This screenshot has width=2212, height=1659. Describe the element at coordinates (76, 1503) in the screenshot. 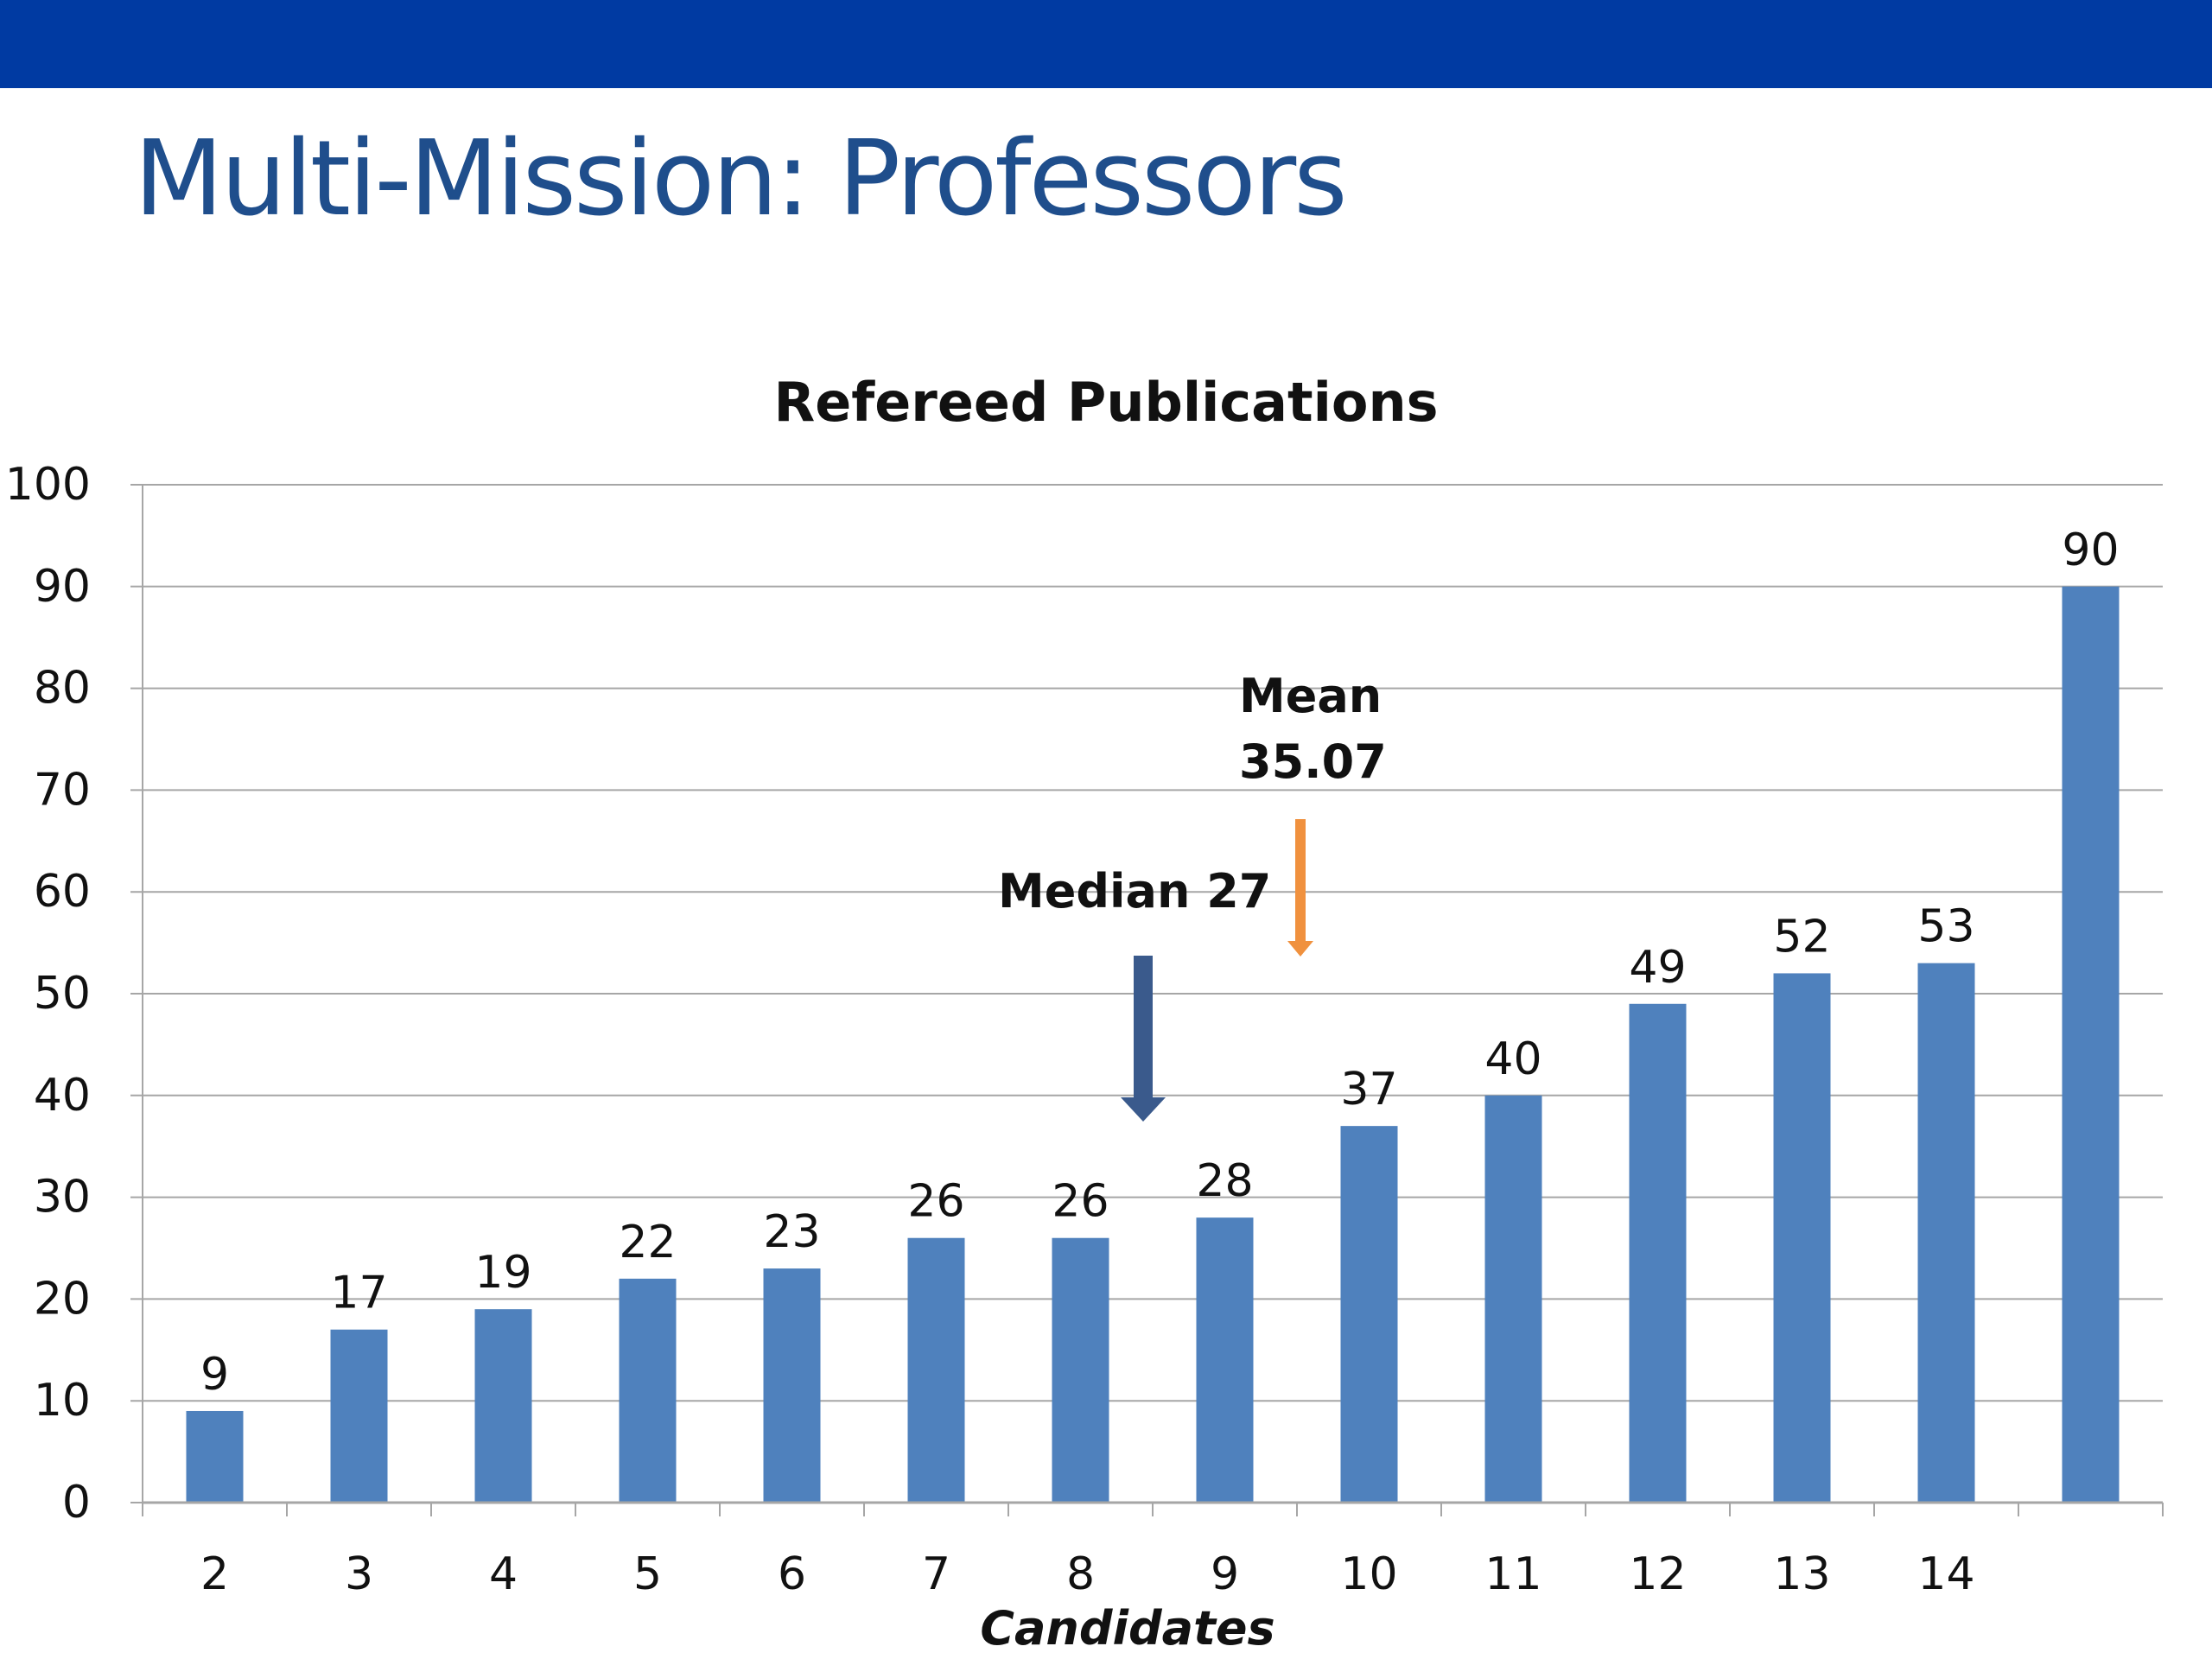

I see `y-tick-label: 0` at that location.